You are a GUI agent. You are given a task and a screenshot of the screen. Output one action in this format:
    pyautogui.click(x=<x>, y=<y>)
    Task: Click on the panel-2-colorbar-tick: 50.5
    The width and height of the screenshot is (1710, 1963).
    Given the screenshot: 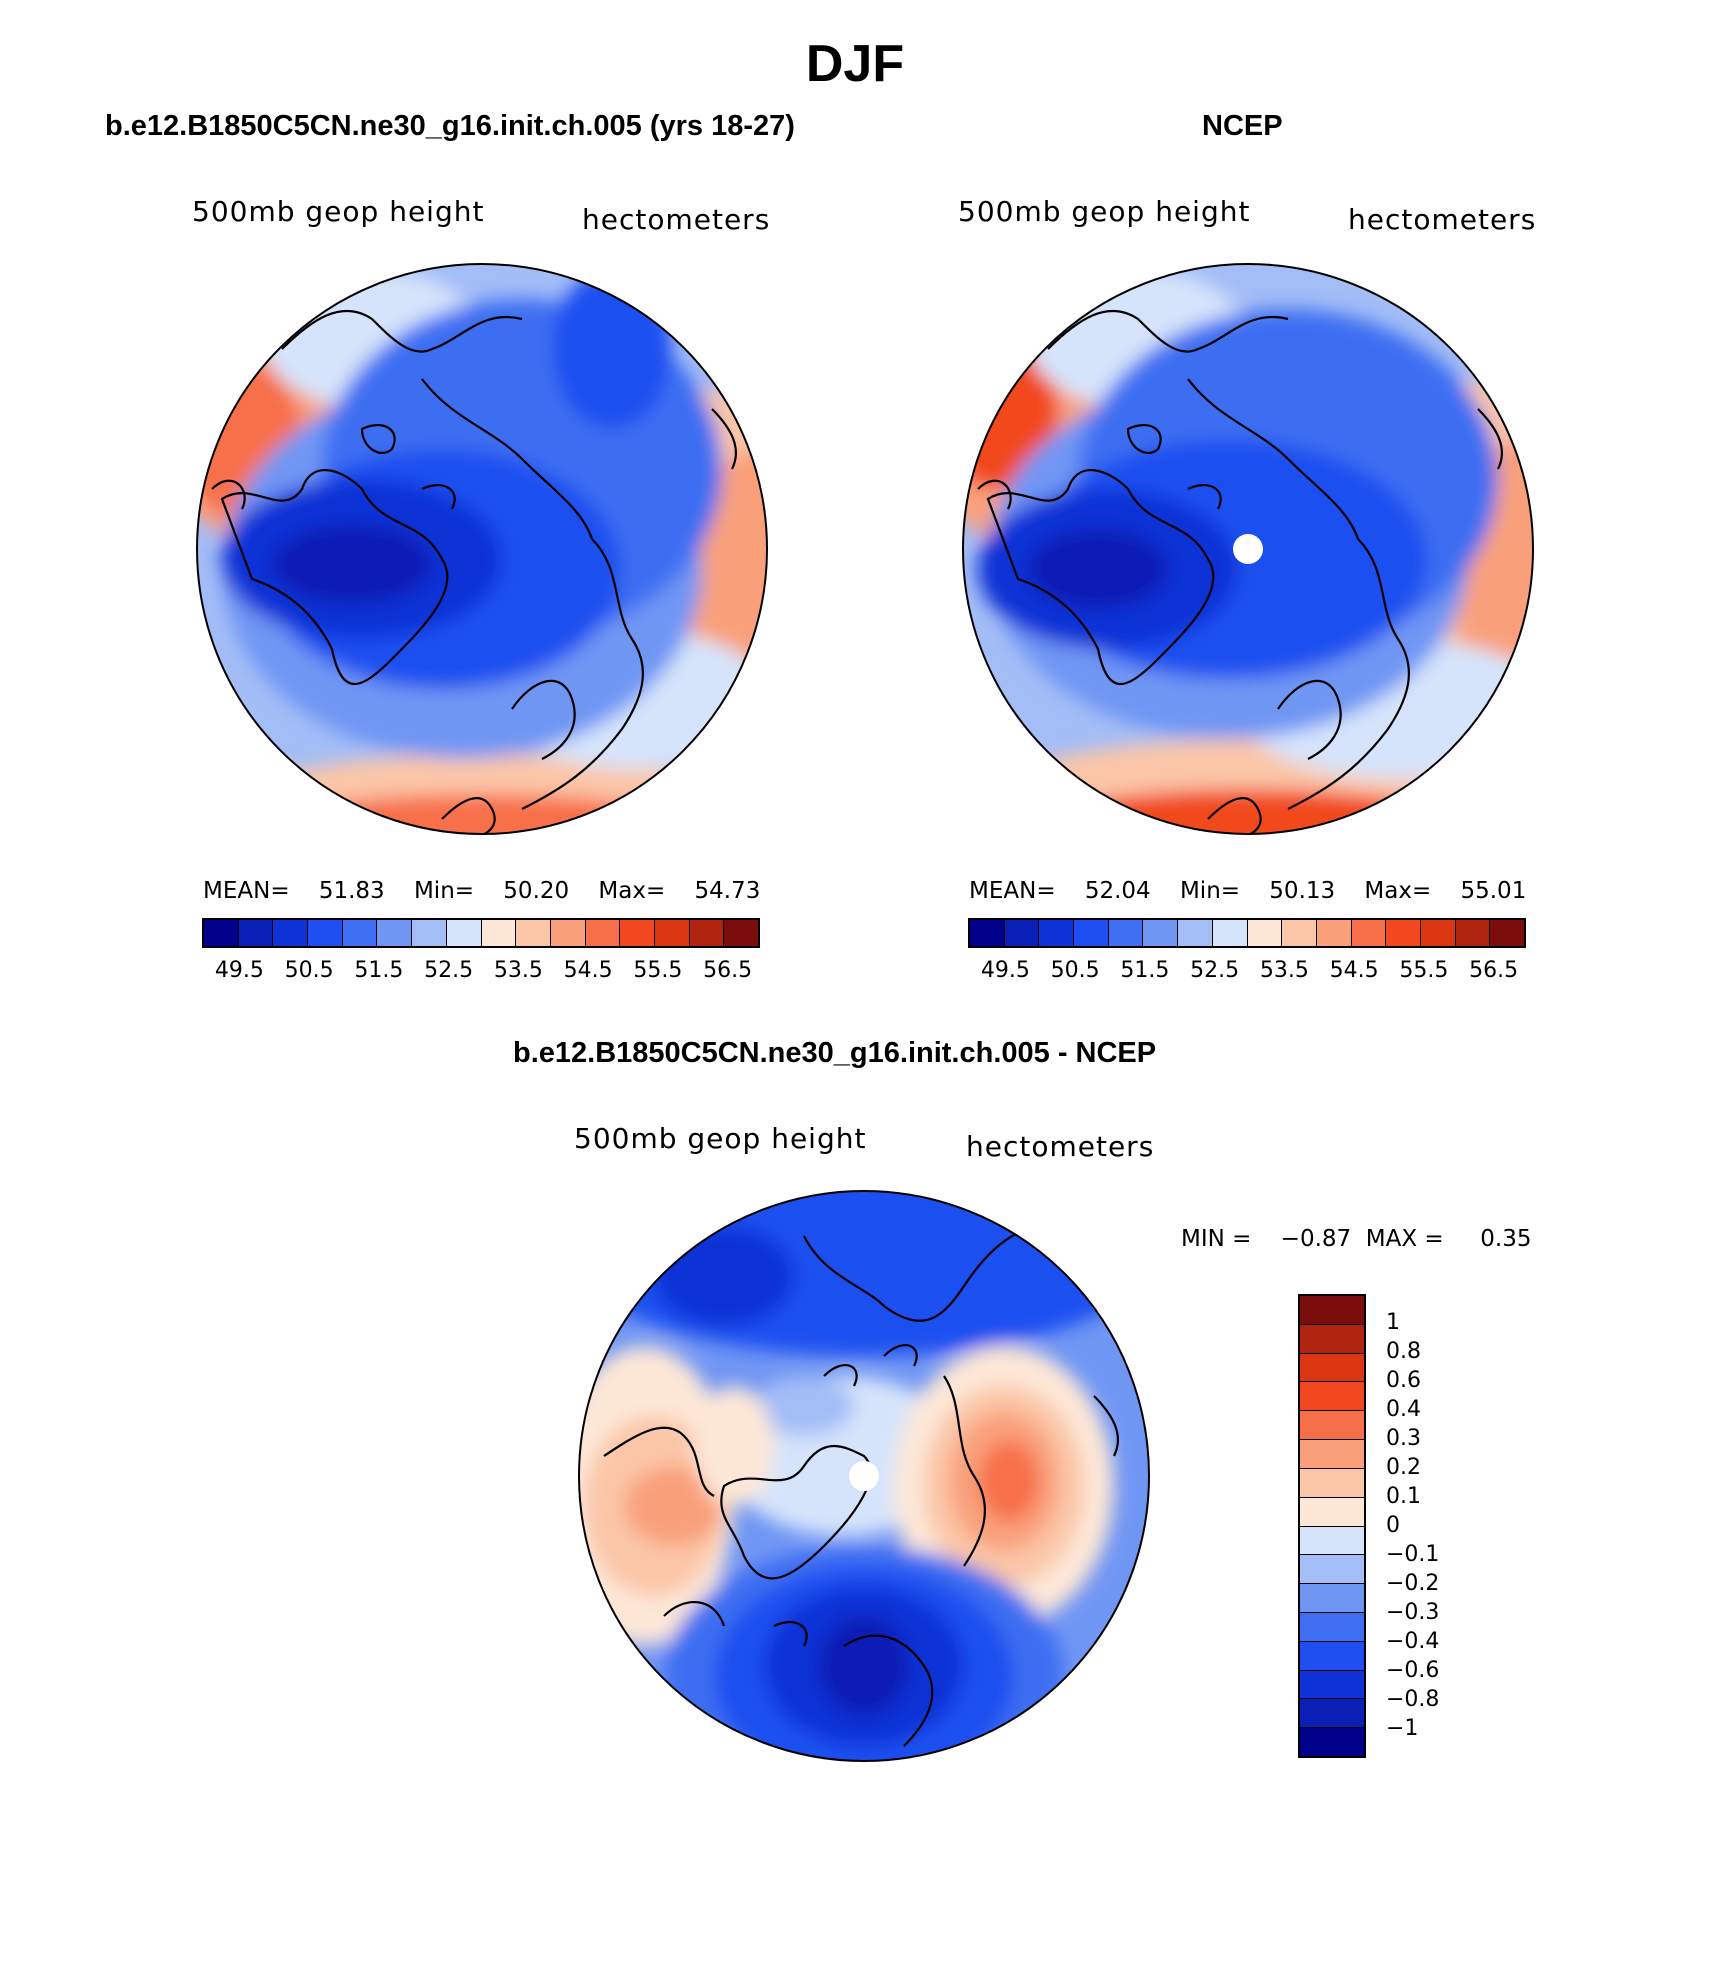 What is the action you would take?
    pyautogui.click(x=1075, y=970)
    